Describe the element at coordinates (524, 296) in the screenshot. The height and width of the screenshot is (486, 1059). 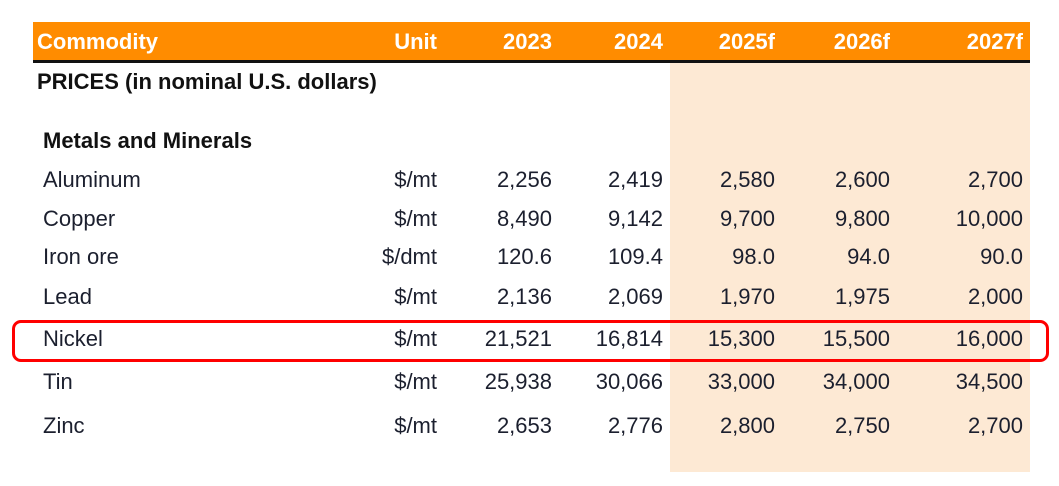
I see `value-cell: 2,136` at that location.